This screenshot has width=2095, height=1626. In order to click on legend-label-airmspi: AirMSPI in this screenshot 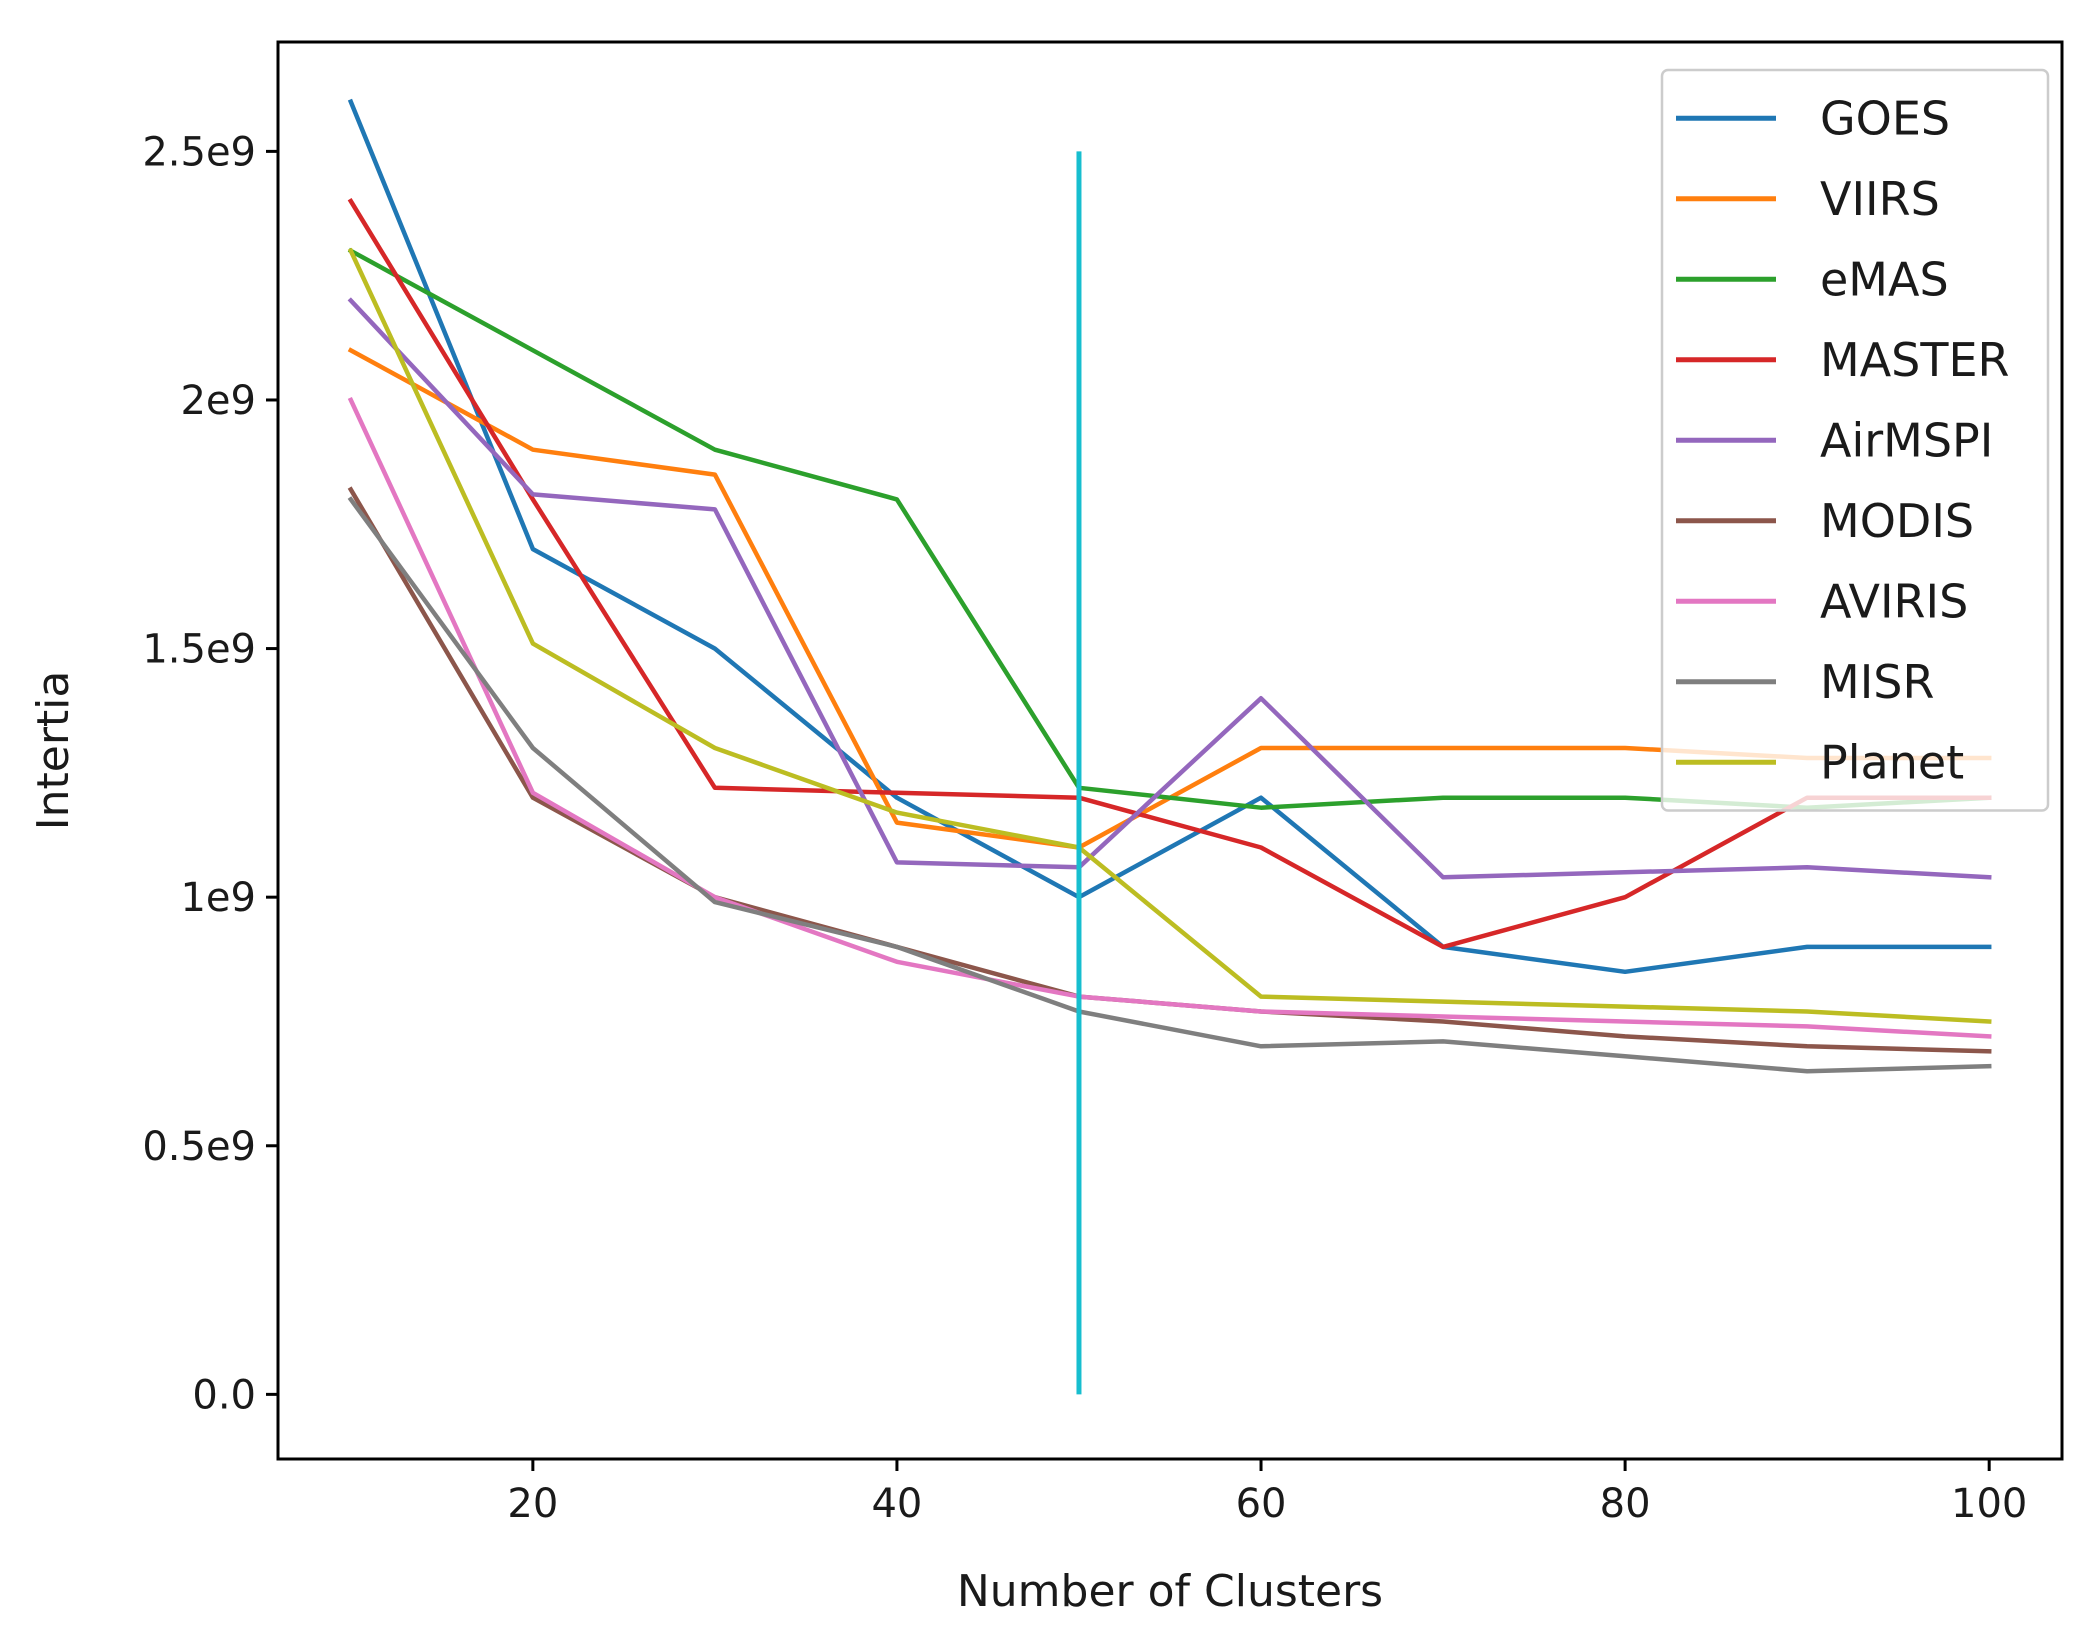, I will do `click(1906, 440)`.